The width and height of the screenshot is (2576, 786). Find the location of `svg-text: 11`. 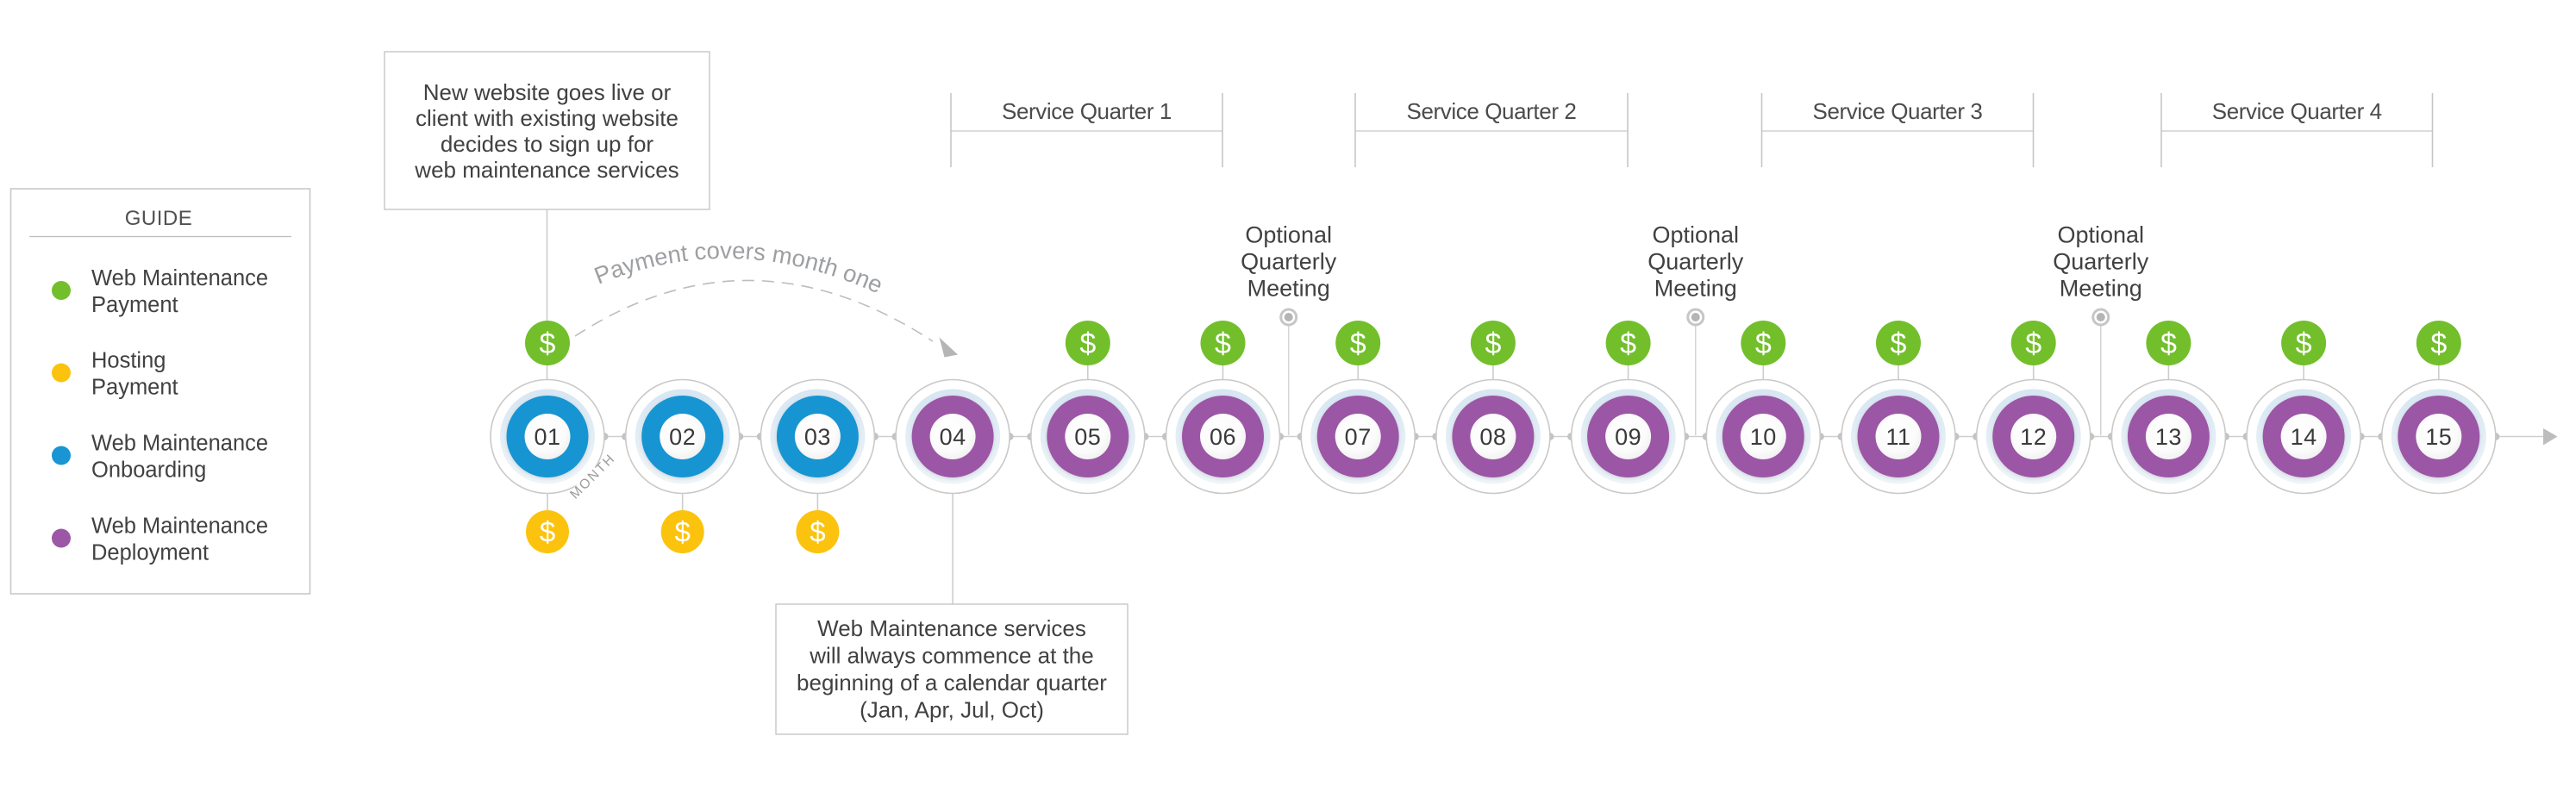

svg-text: 11 is located at coordinates (1898, 437).